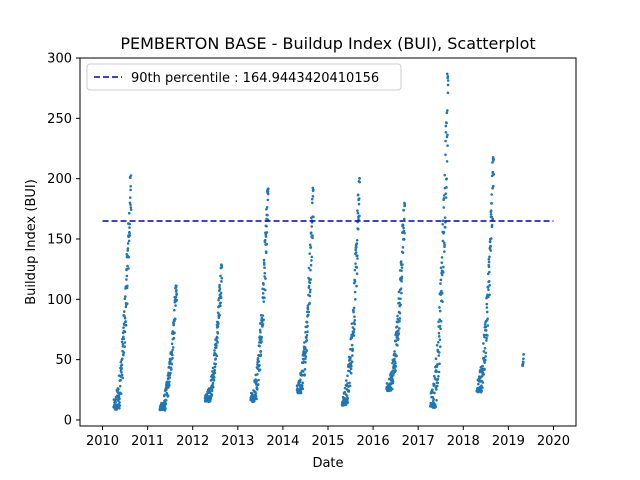  Describe the element at coordinates (373, 441) in the screenshot. I see `x-tick-label: 2016` at that location.